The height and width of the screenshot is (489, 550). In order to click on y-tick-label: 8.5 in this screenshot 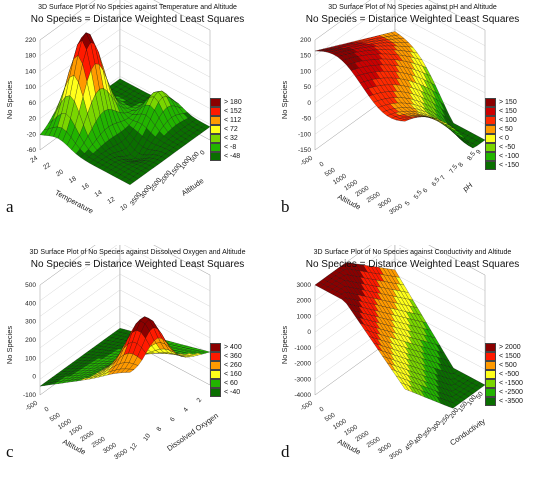, I will do `click(471, 156)`.